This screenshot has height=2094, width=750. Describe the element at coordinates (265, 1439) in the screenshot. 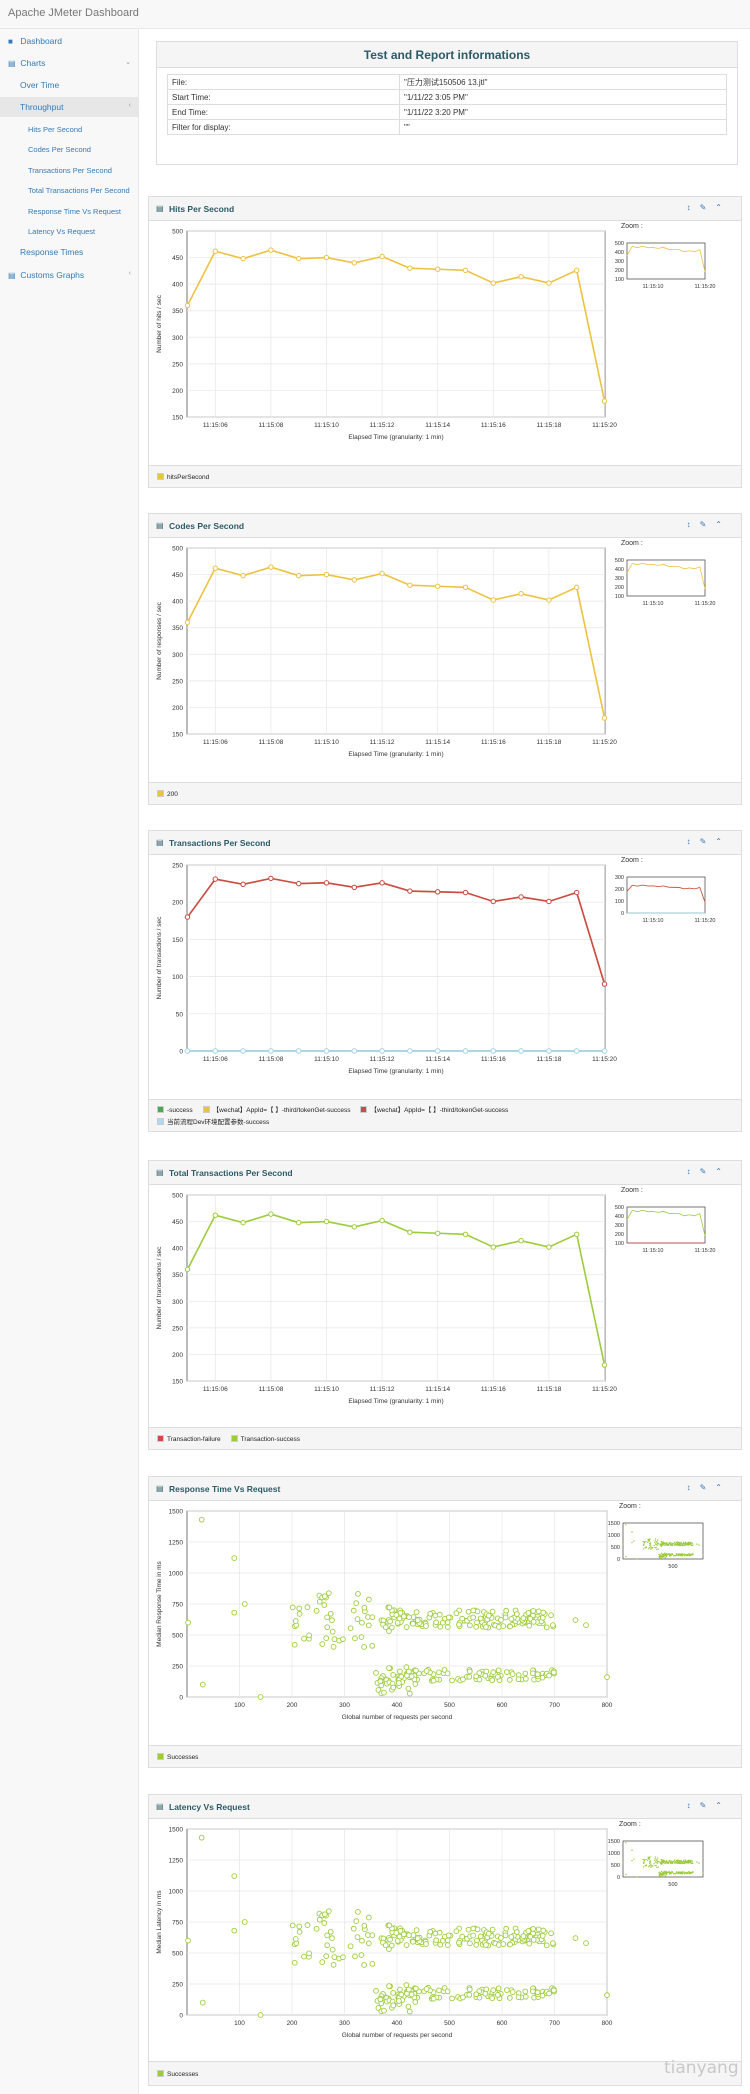

I see `legend-item: Transaction-success` at that location.